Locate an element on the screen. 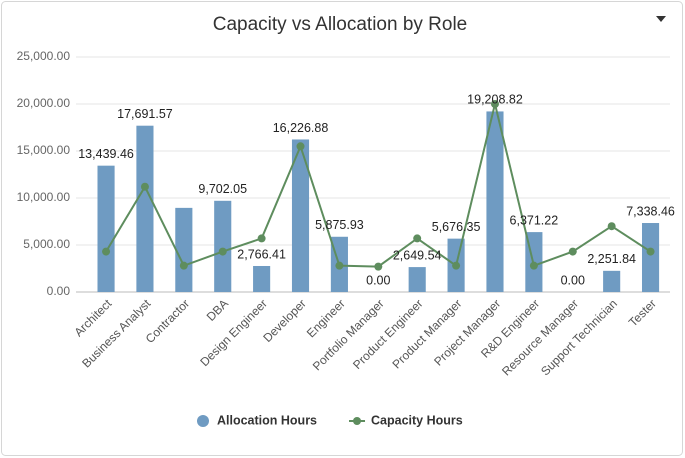 The image size is (685, 458). data-label: 16,226.88 is located at coordinates (301, 128).